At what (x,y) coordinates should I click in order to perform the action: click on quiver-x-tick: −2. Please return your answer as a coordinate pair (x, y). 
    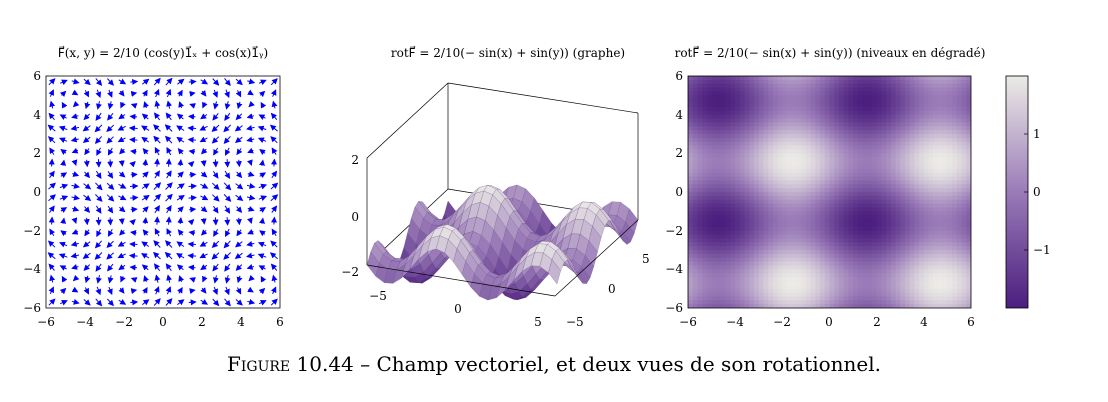
    Looking at the image, I should click on (124, 322).